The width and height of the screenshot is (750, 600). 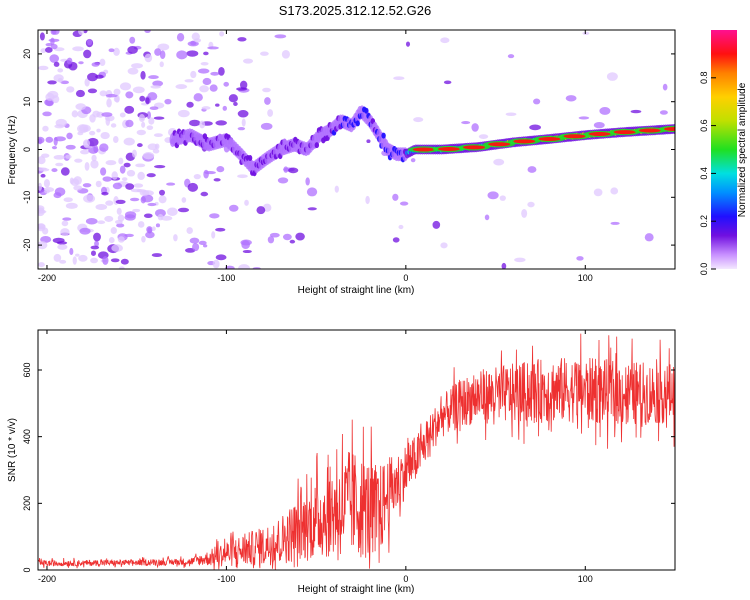 What do you see at coordinates (356, 290) in the screenshot?
I see `spectrogram-x-label: Height of straight line (km)` at bounding box center [356, 290].